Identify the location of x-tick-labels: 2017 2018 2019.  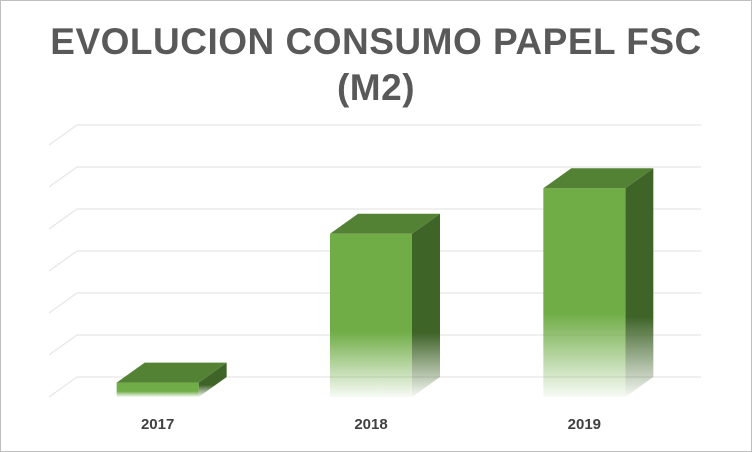
(371, 424).